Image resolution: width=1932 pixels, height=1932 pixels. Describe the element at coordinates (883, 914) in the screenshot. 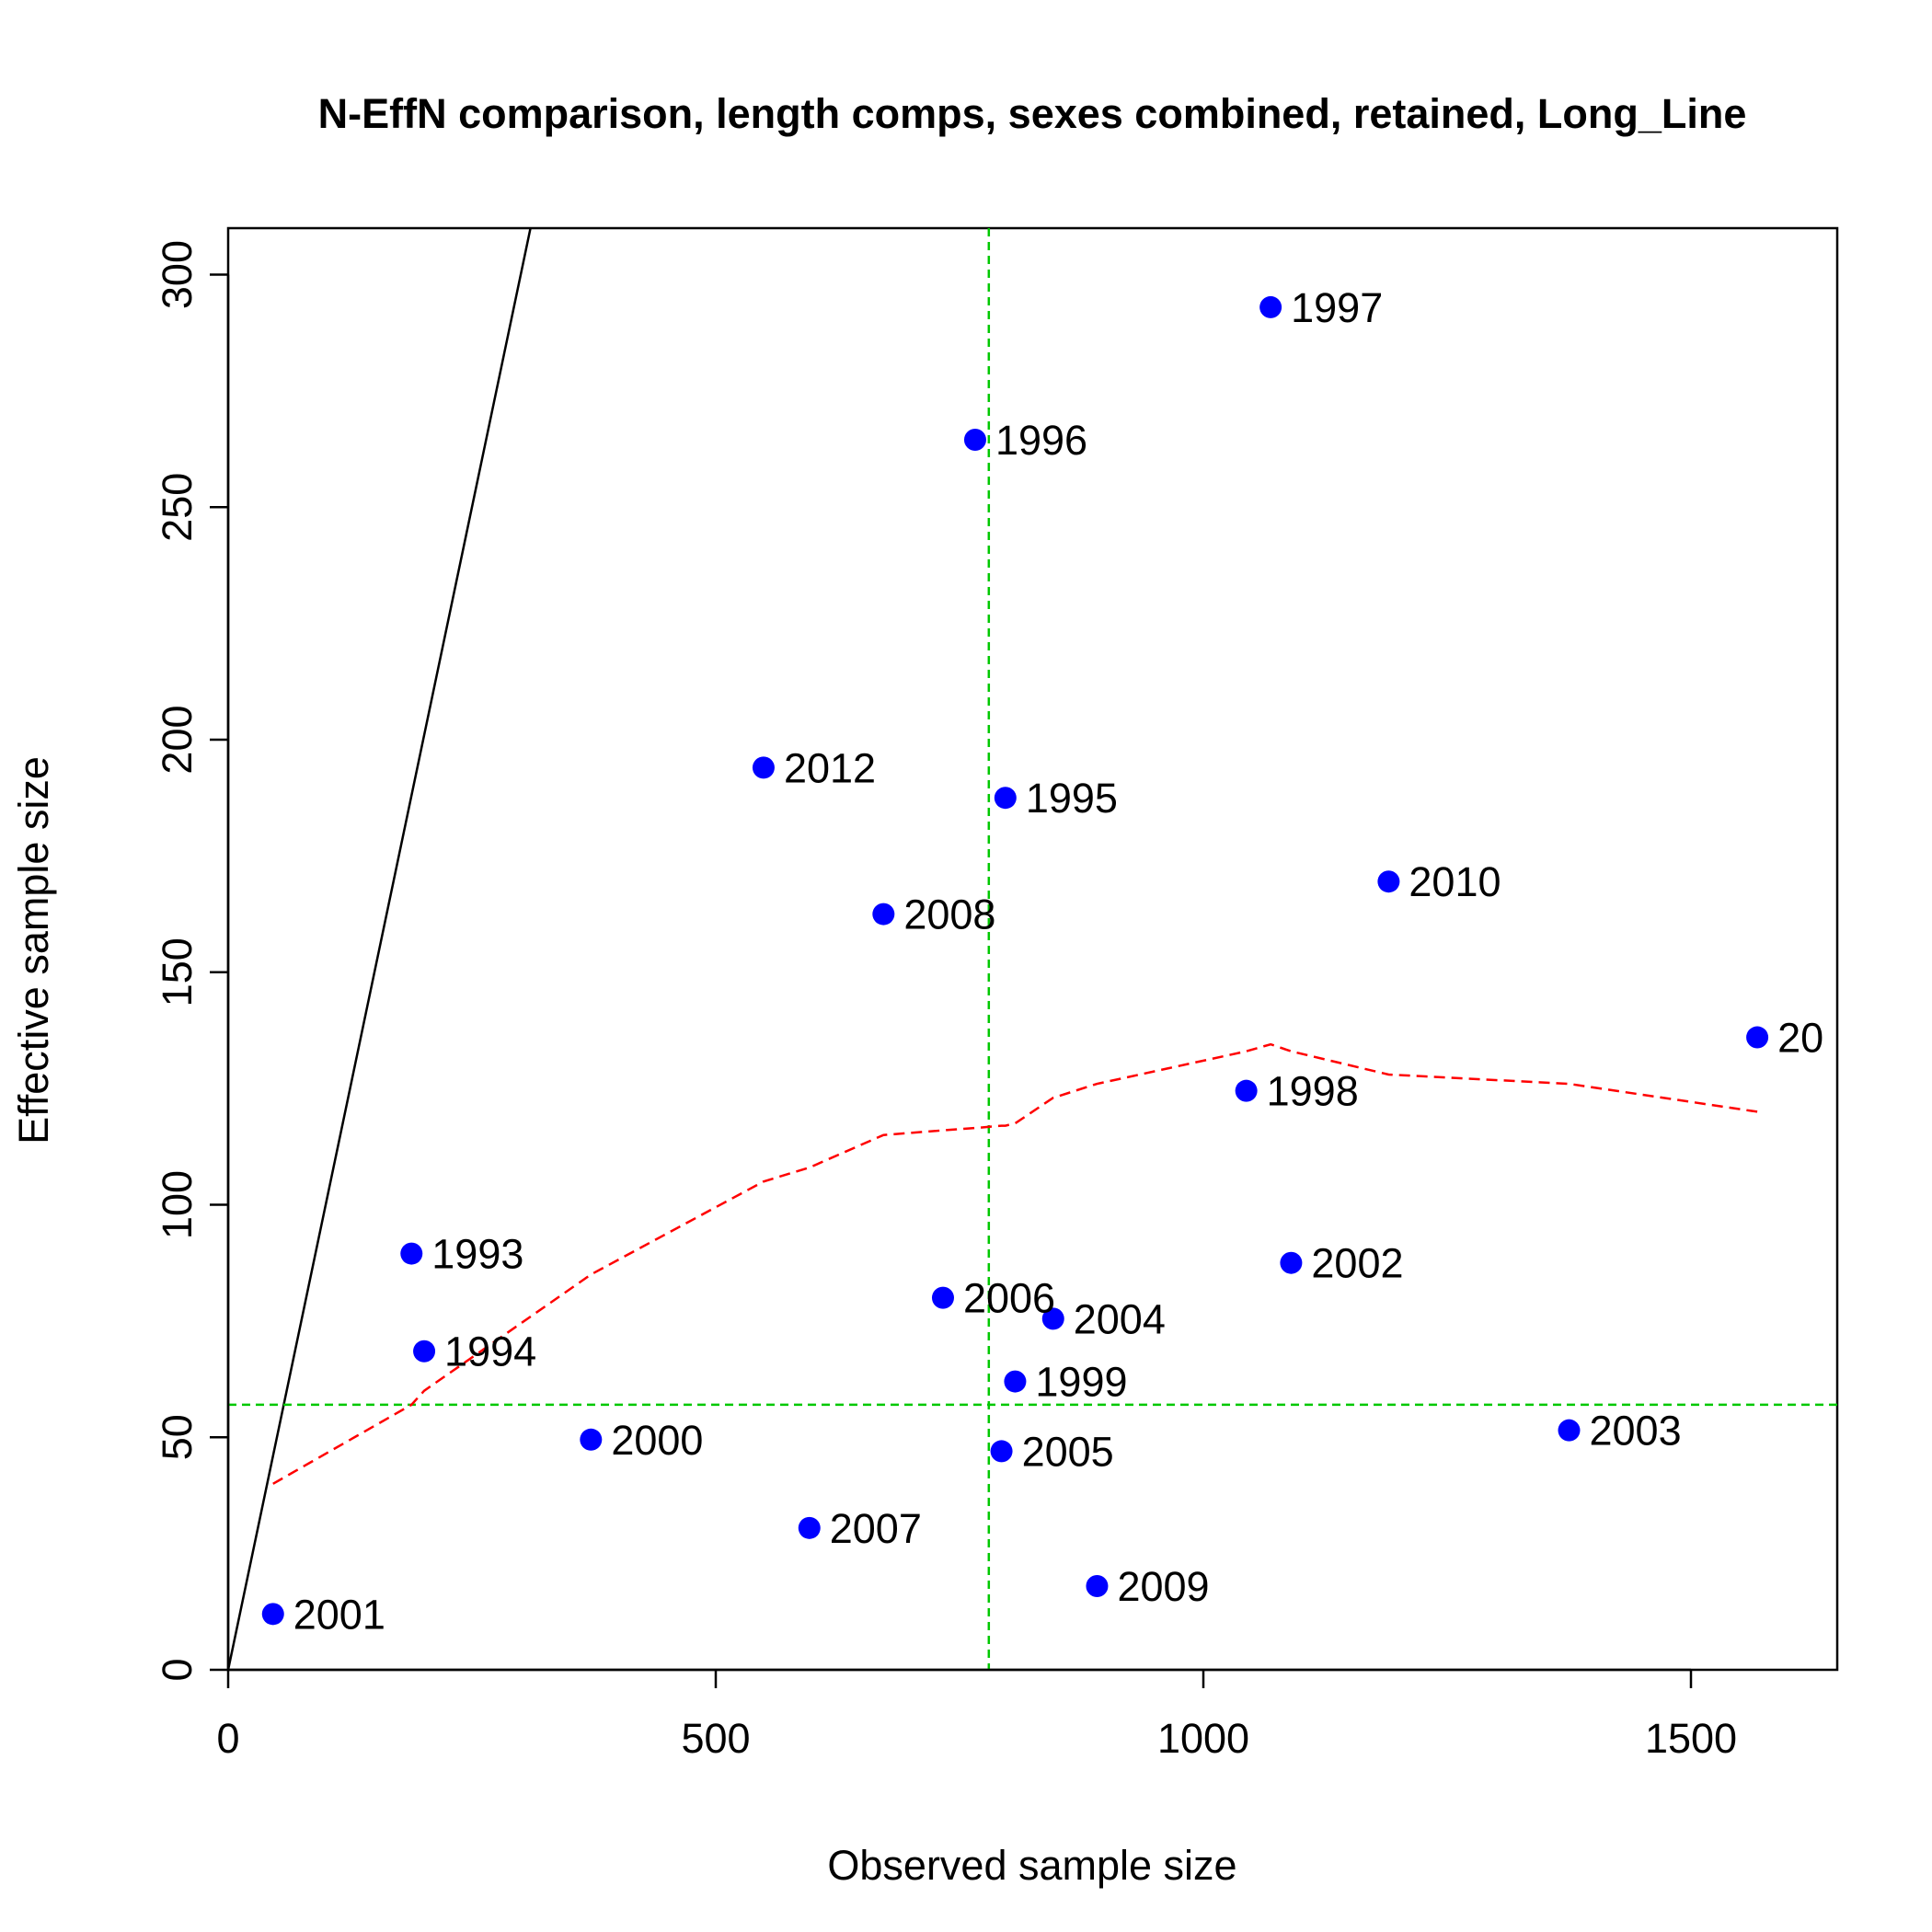

I see `data-point-2008` at that location.